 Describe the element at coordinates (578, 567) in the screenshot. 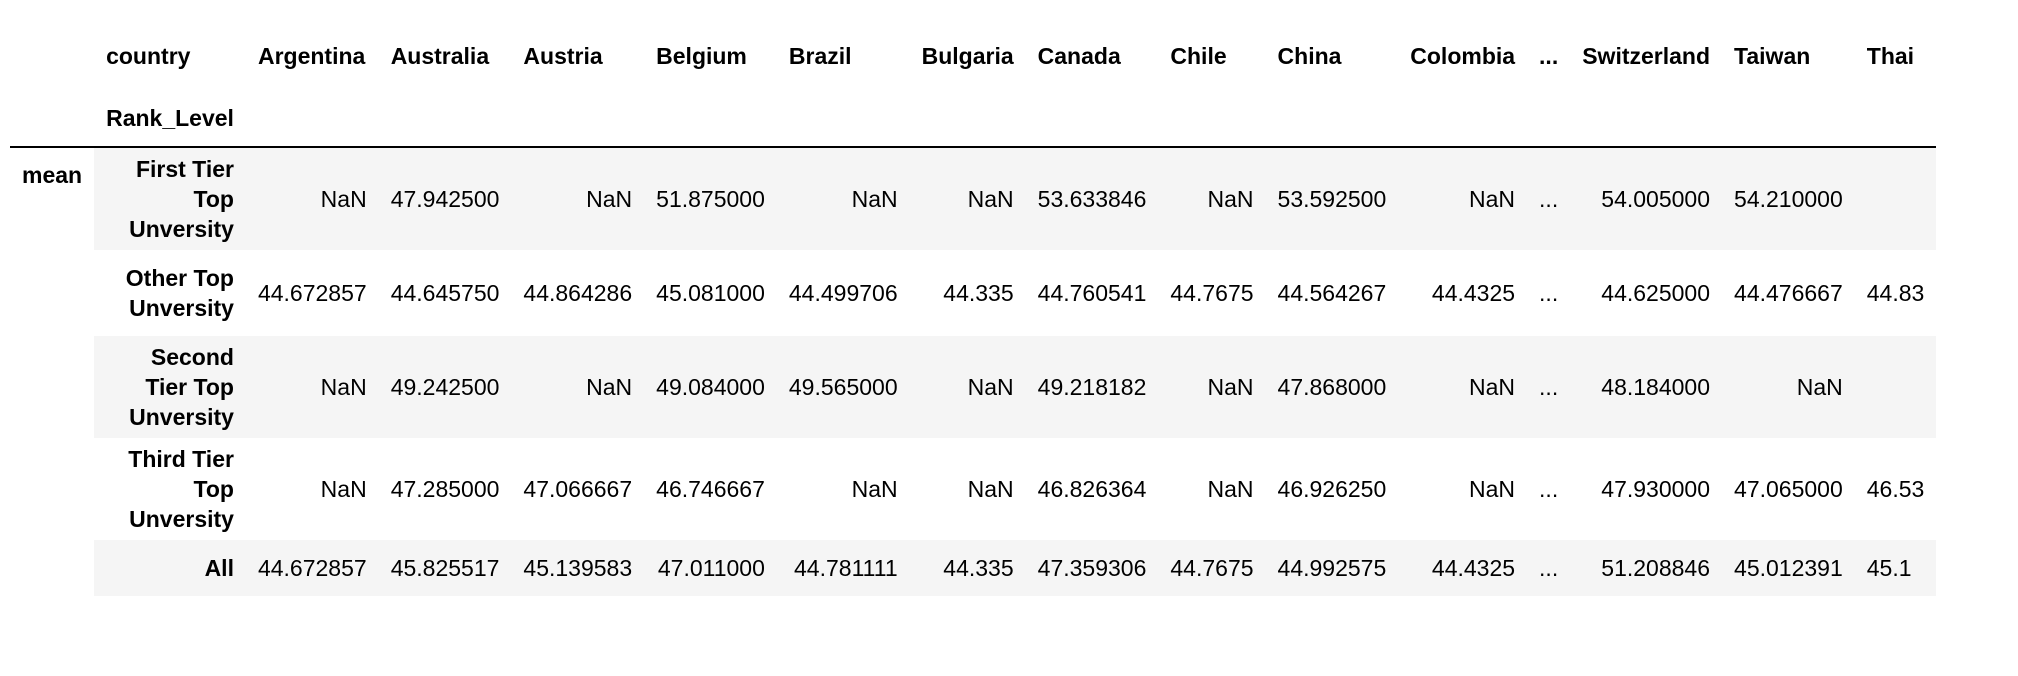

I see `table-cell: 45.139583` at that location.